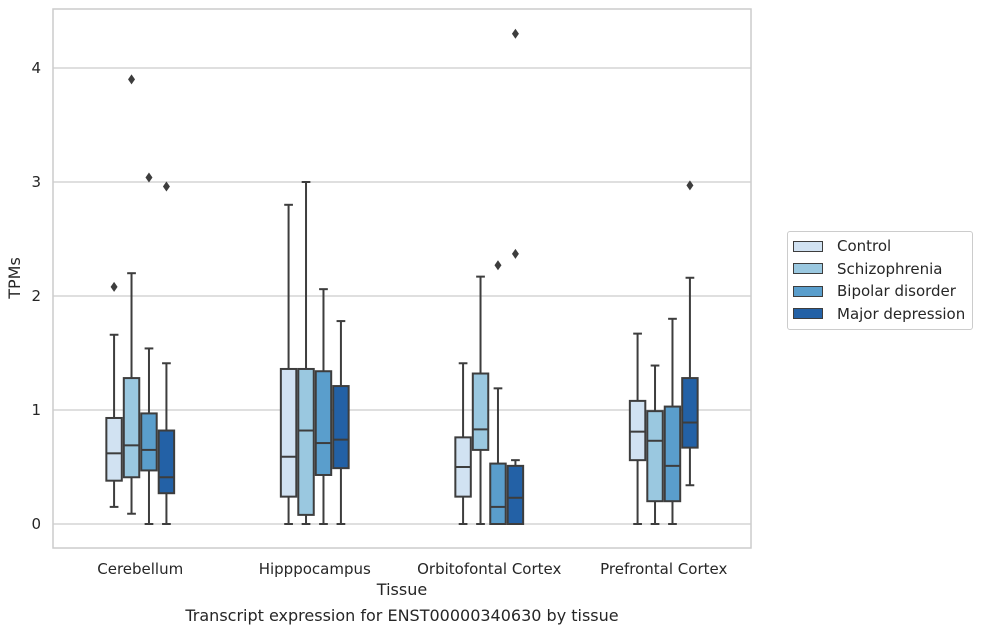 Image resolution: width=983 pixels, height=634 pixels. I want to click on y-axis-ticks: 0 1 2 3 4, so click(36, 296).